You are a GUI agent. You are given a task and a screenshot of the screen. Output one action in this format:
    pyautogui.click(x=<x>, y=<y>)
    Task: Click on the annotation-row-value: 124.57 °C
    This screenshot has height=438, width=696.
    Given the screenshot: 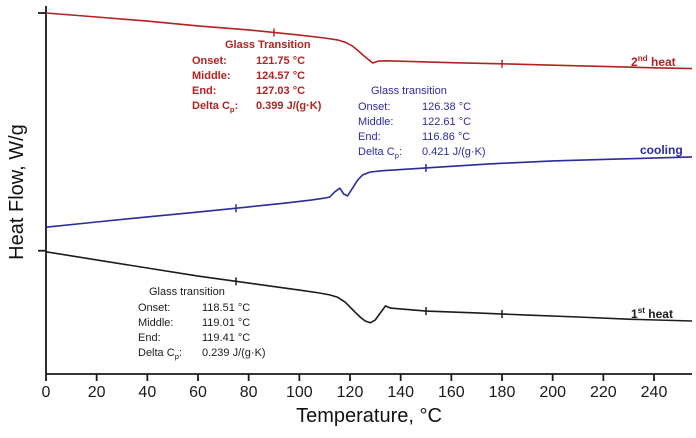 What is the action you would take?
    pyautogui.click(x=281, y=76)
    